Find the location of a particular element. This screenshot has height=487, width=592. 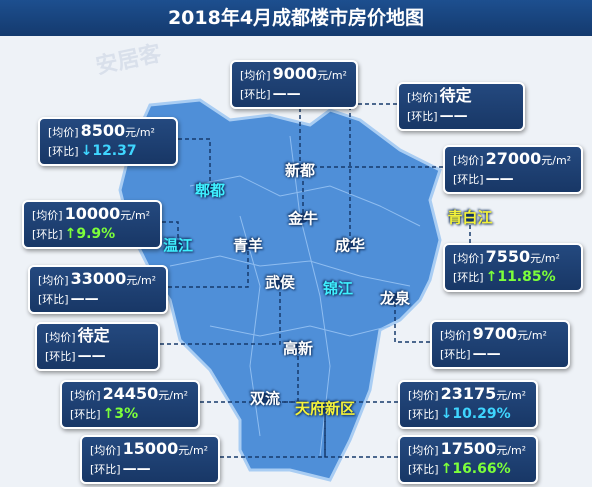

price-value: 10000 is located at coordinates (92, 213).